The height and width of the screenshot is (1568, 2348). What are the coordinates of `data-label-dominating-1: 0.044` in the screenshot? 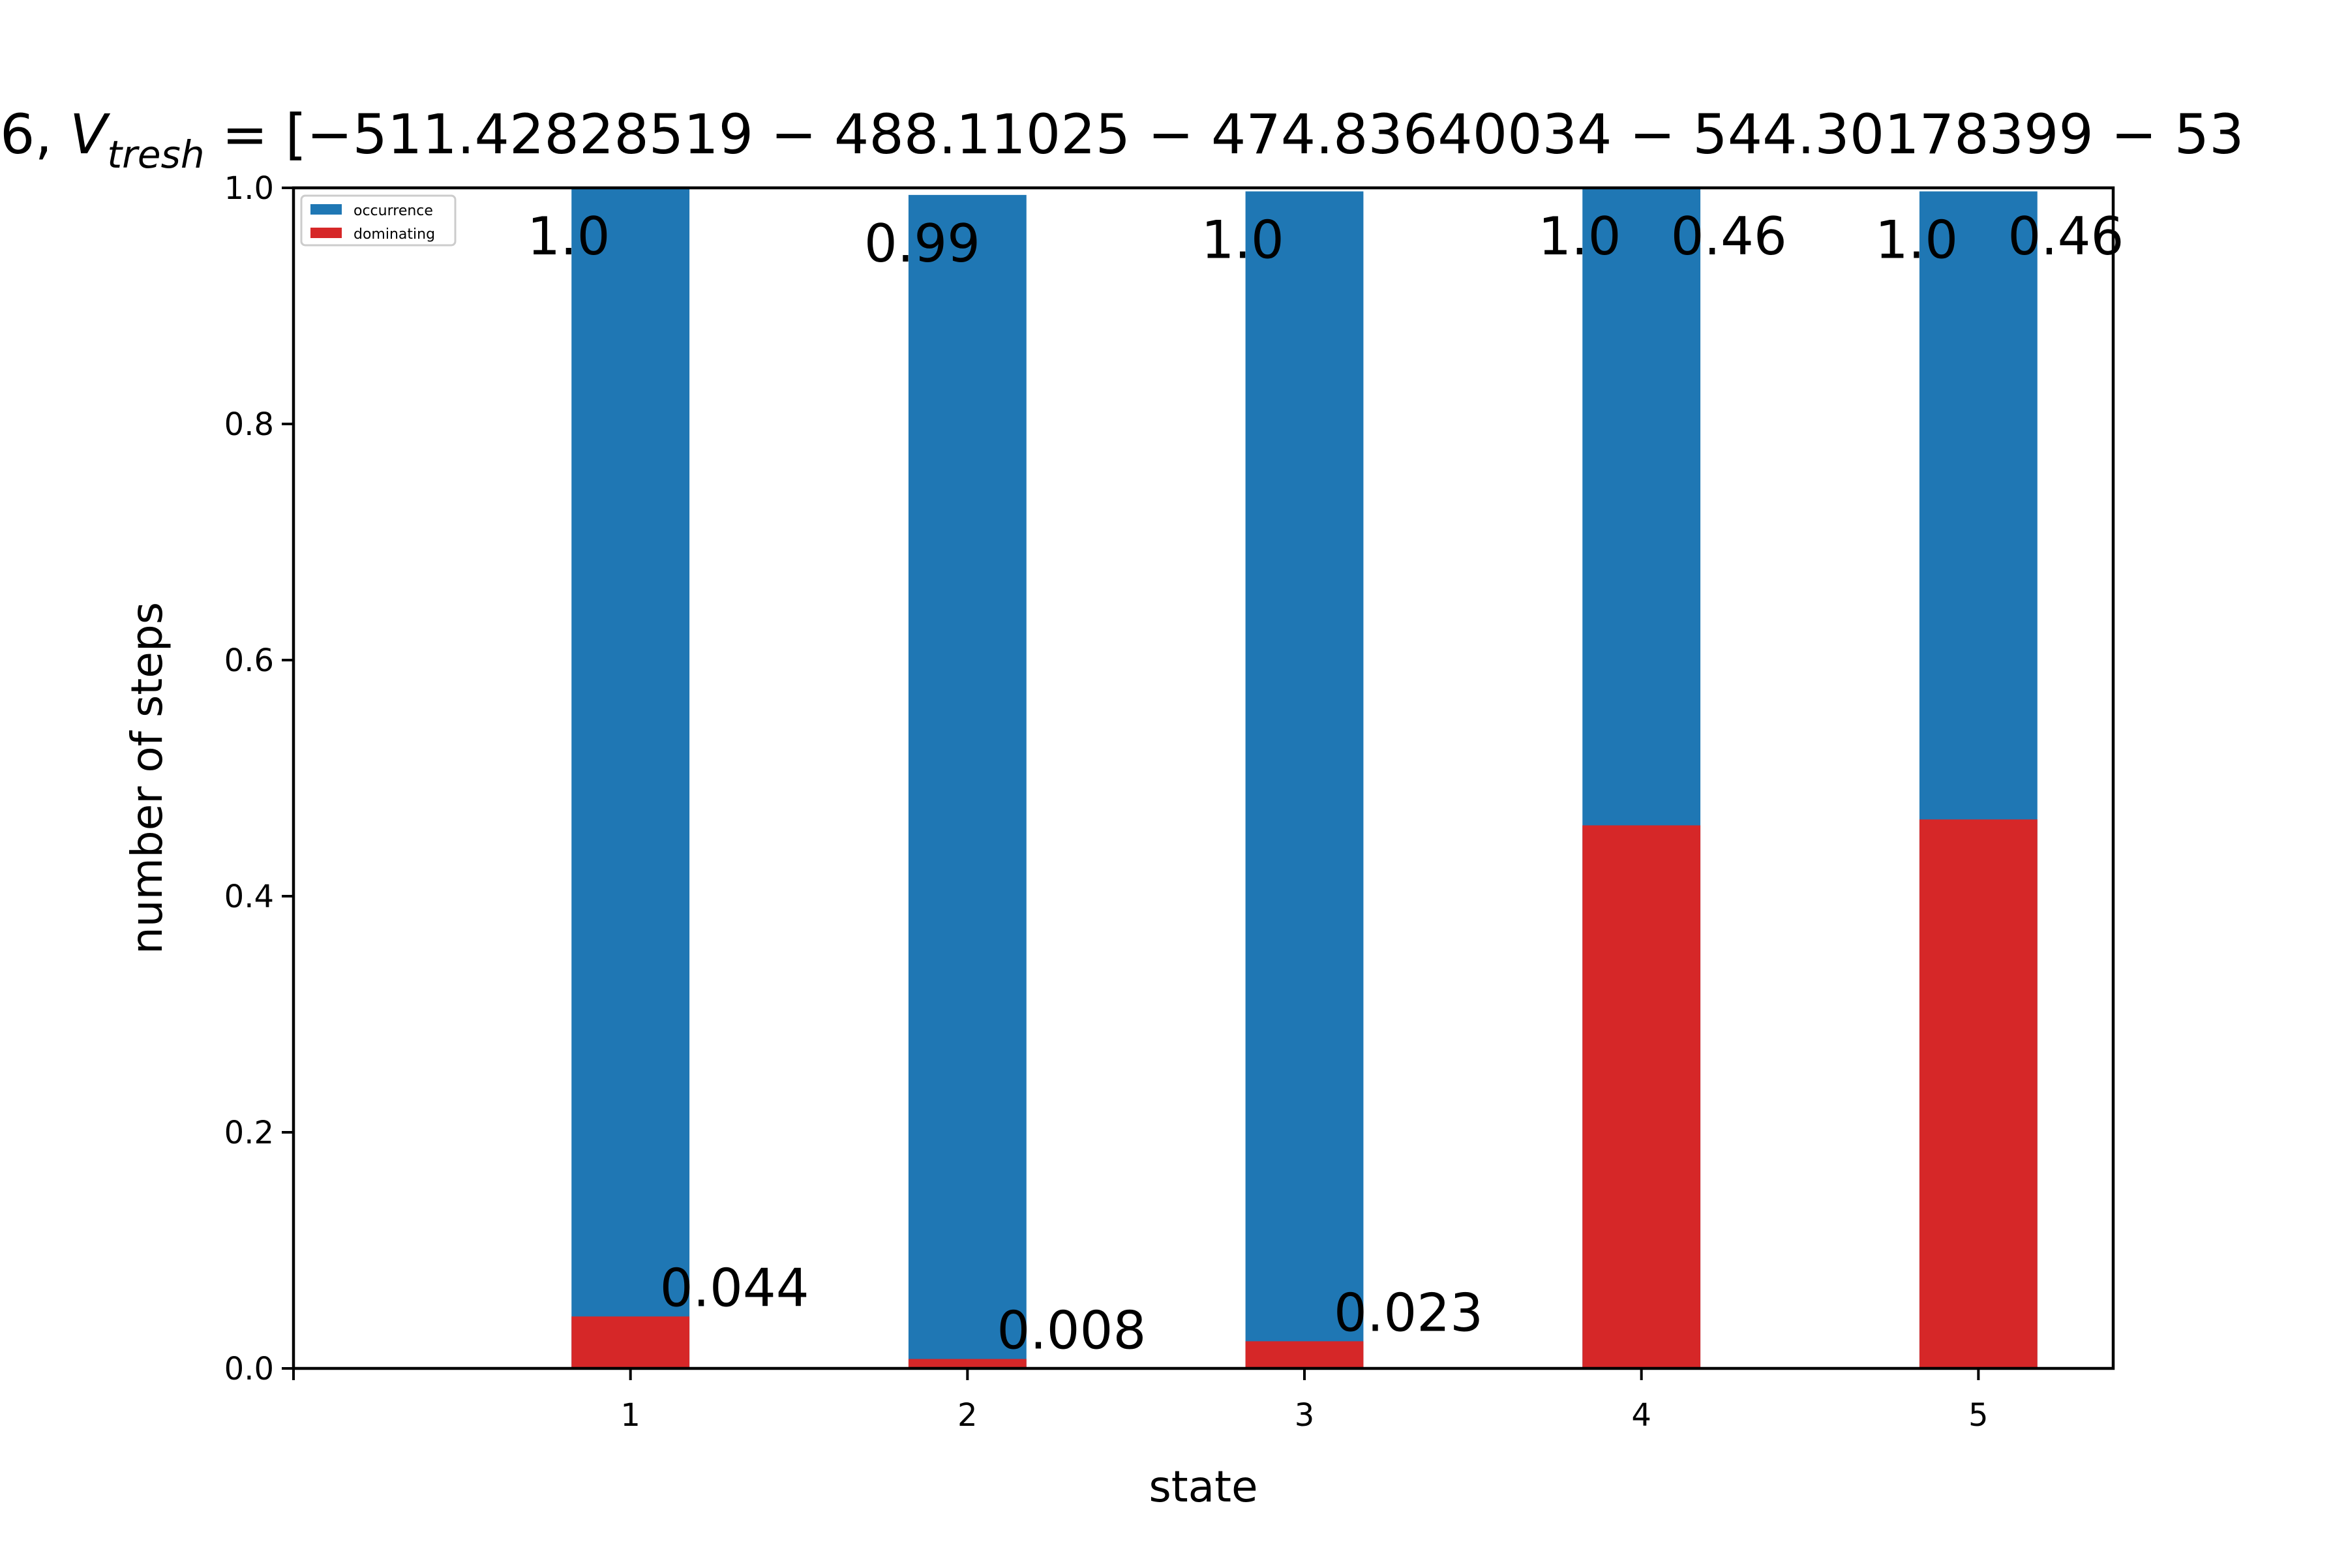 It's located at (735, 1288).